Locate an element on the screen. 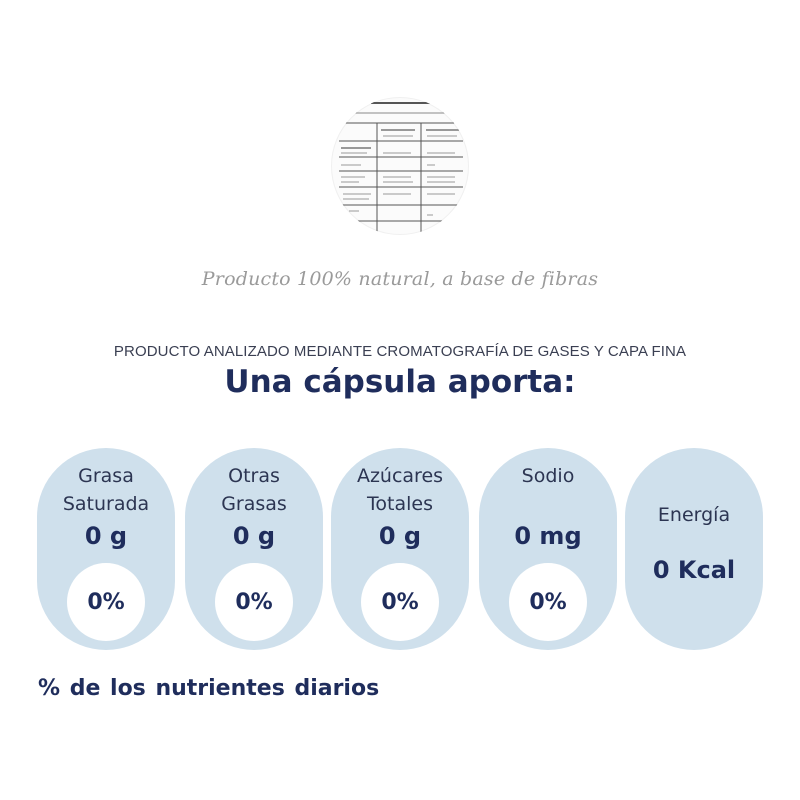  nutrient-value: 0 mg is located at coordinates (548, 536).